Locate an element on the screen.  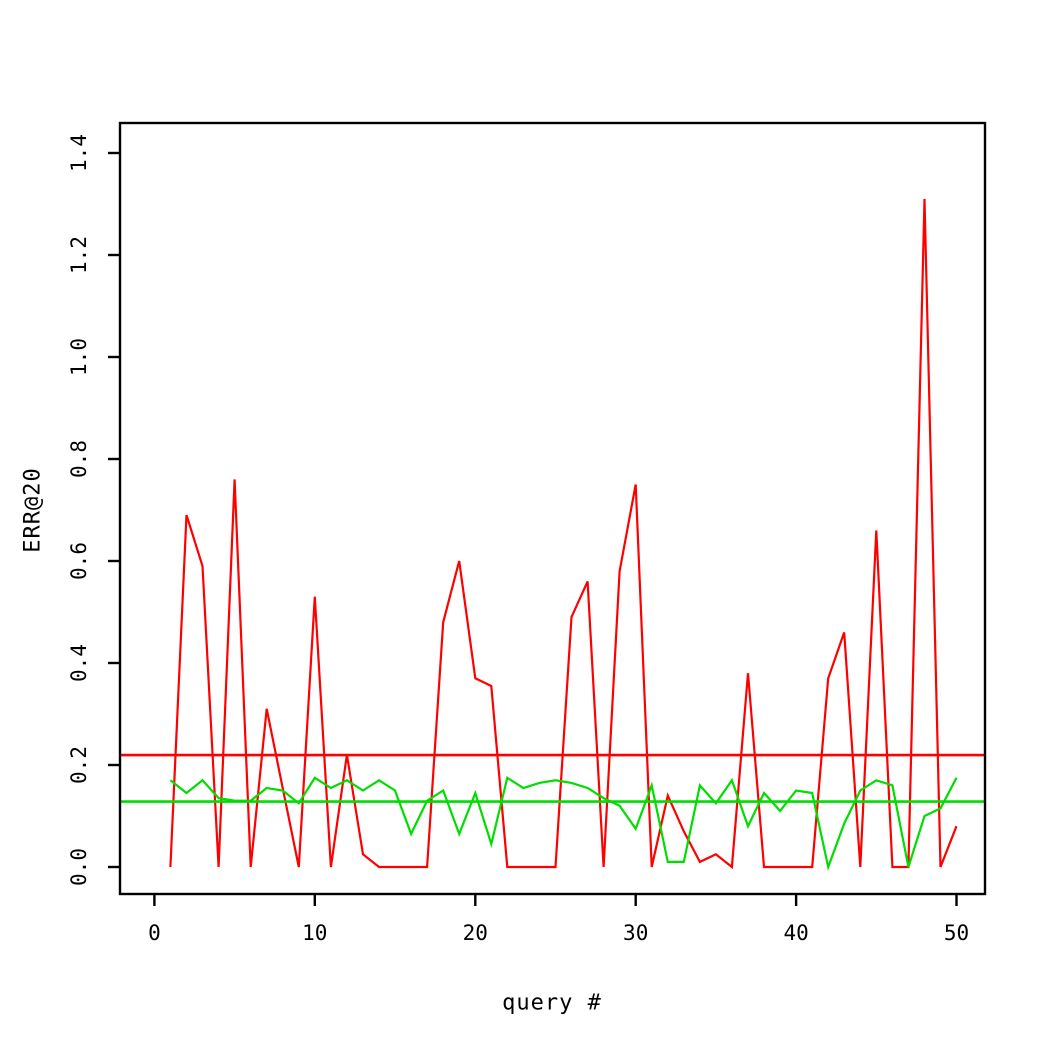
y-tick-label: 1.0 is located at coordinates (79, 357).